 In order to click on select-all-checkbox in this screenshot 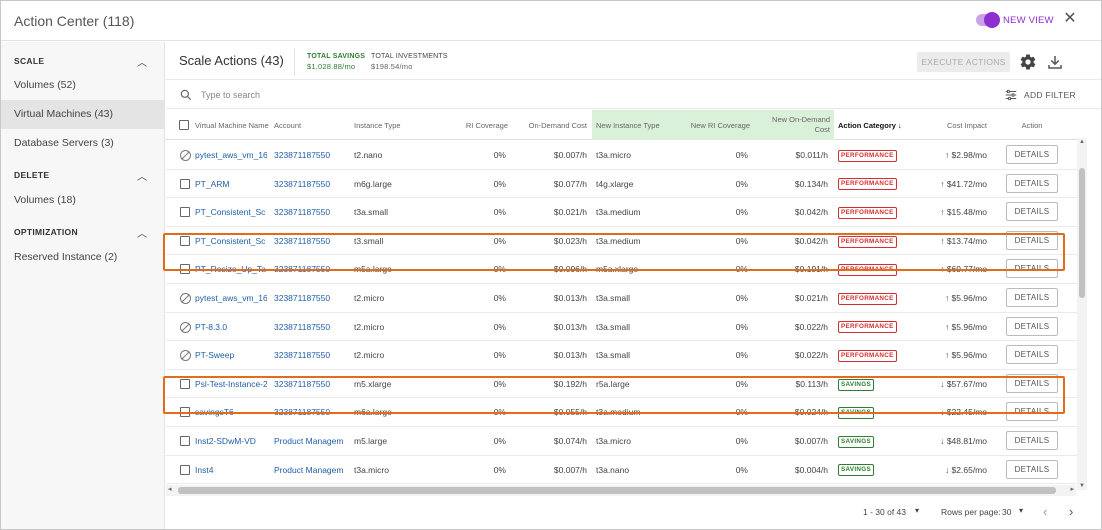, I will do `click(189, 125)`.